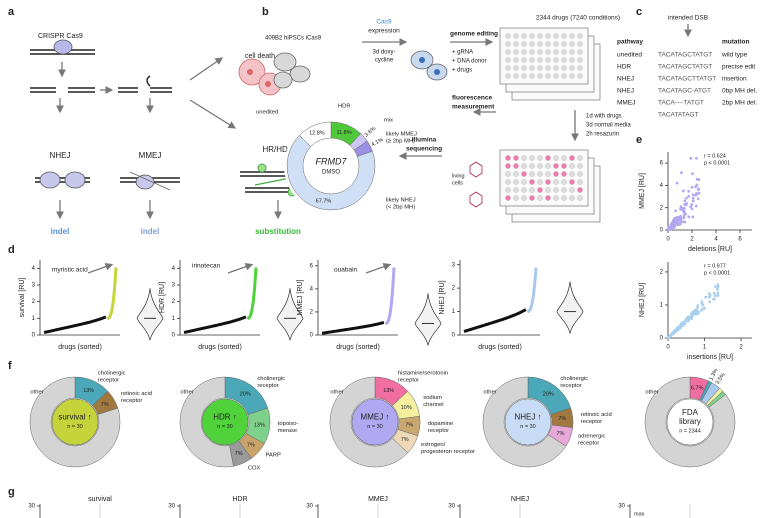 This screenshot has width=765, height=518. Describe the element at coordinates (88, 391) in the screenshot. I see `segment-label: 13%` at that location.